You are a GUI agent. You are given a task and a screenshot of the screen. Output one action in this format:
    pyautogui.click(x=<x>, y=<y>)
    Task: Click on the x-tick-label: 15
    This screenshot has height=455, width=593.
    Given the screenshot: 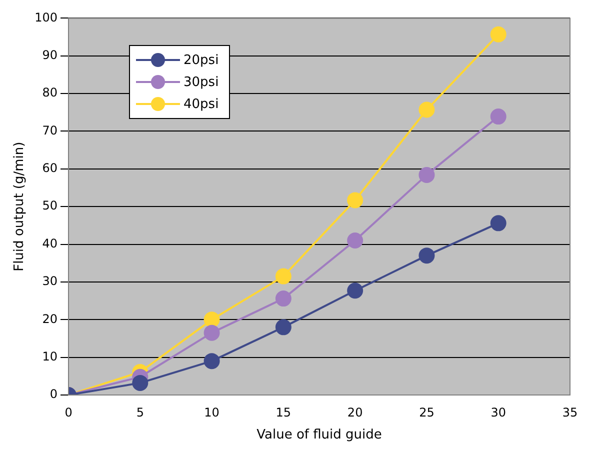 What is the action you would take?
    pyautogui.click(x=284, y=412)
    